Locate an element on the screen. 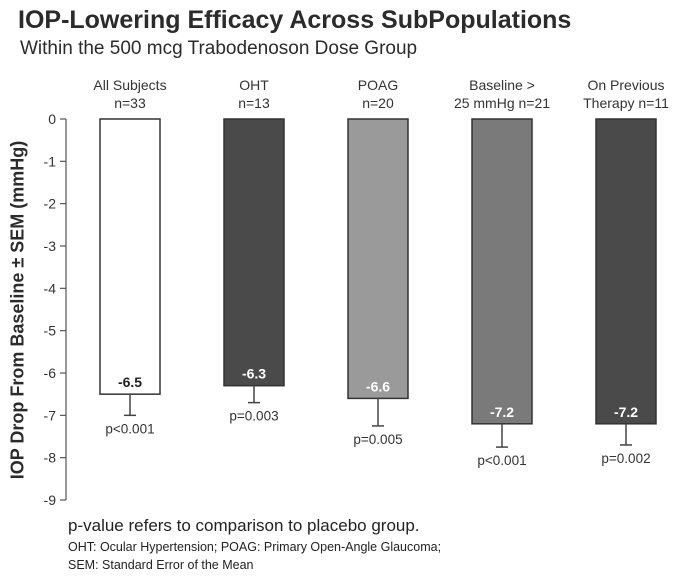 This screenshot has width=690, height=579. y-tick-label: 0 is located at coordinates (52, 119).